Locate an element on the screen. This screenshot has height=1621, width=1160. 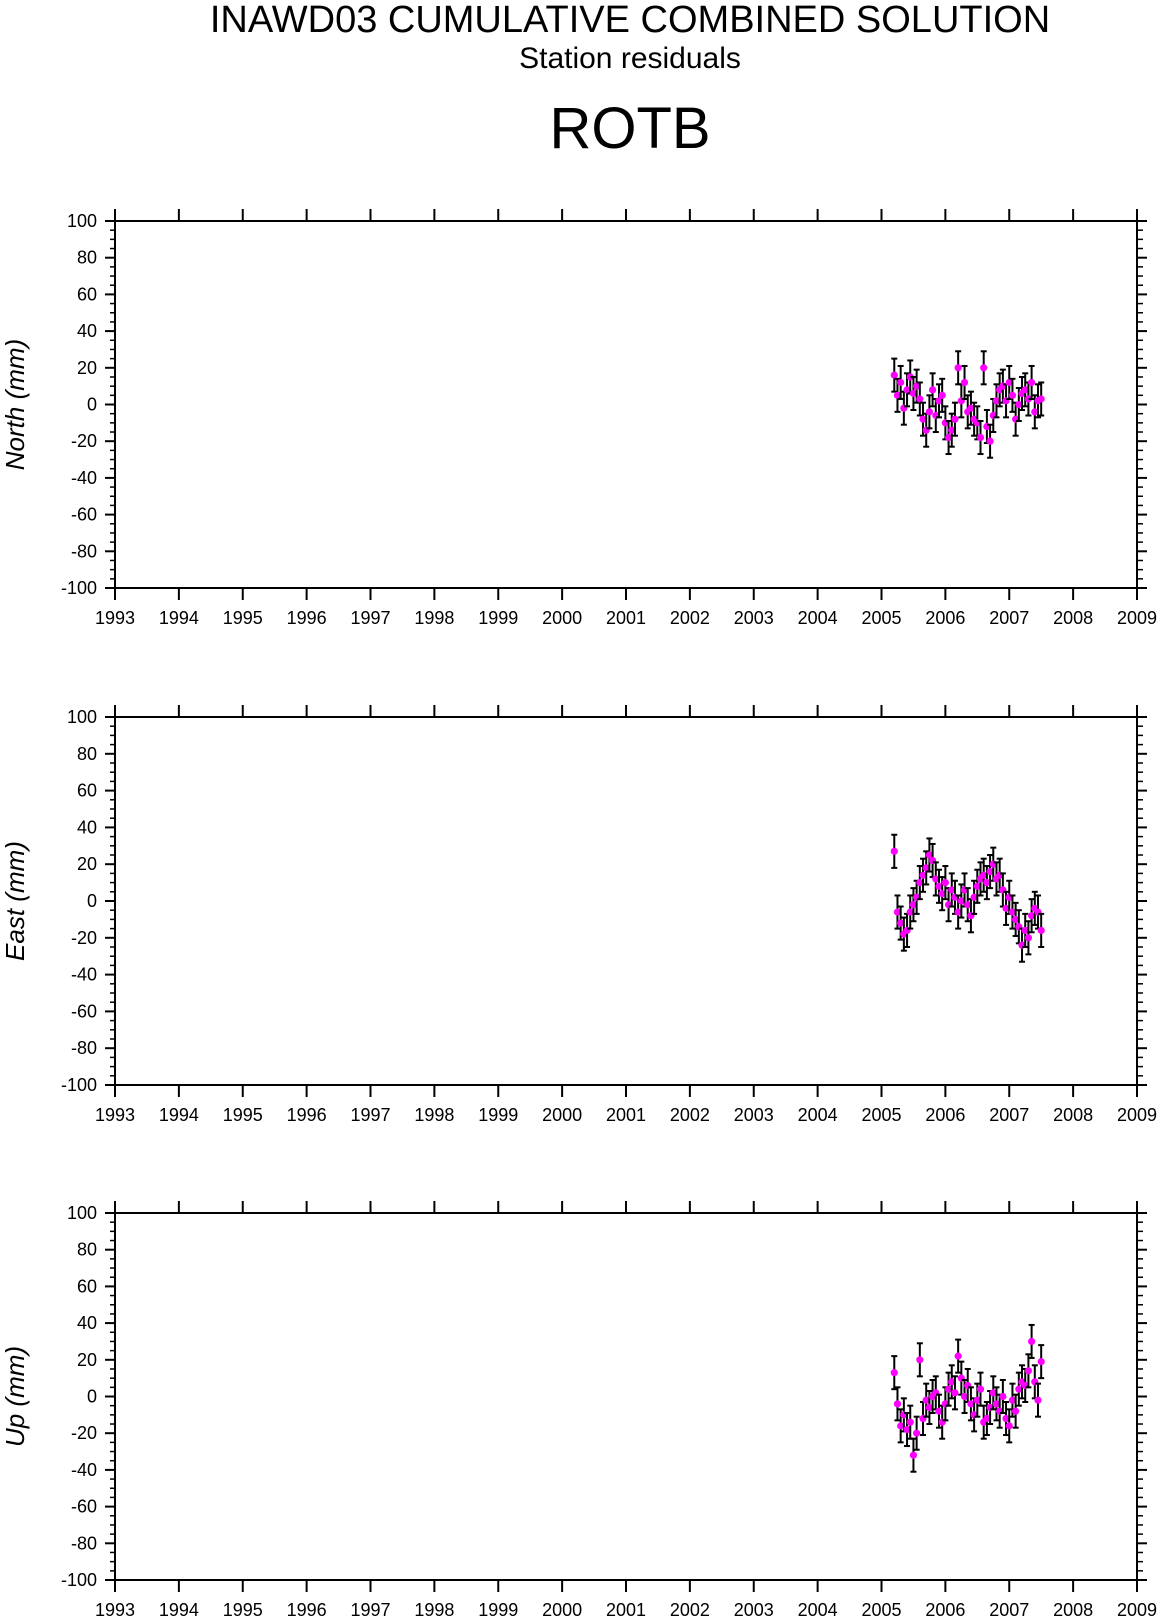
y-tick-label: 60 is located at coordinates (87, 1286).